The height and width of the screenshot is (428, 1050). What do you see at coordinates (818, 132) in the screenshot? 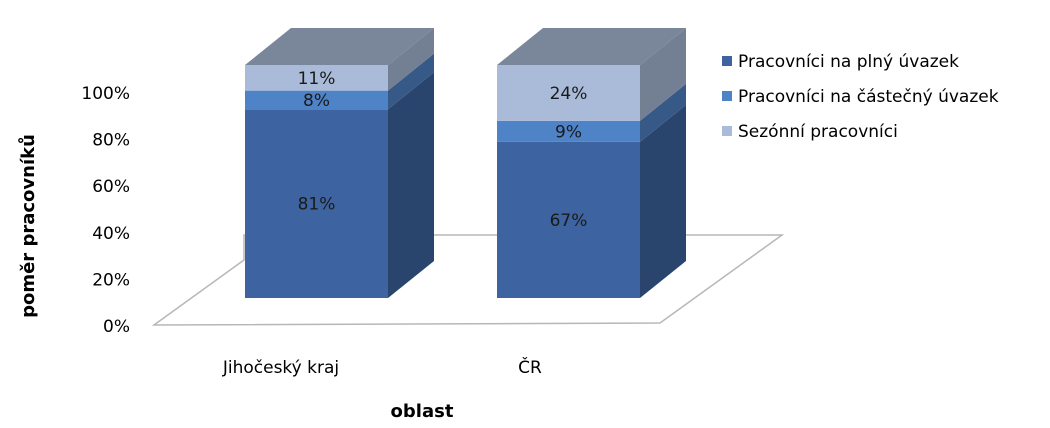
I see `legend-entry: Sezónní pracovníci` at bounding box center [818, 132].